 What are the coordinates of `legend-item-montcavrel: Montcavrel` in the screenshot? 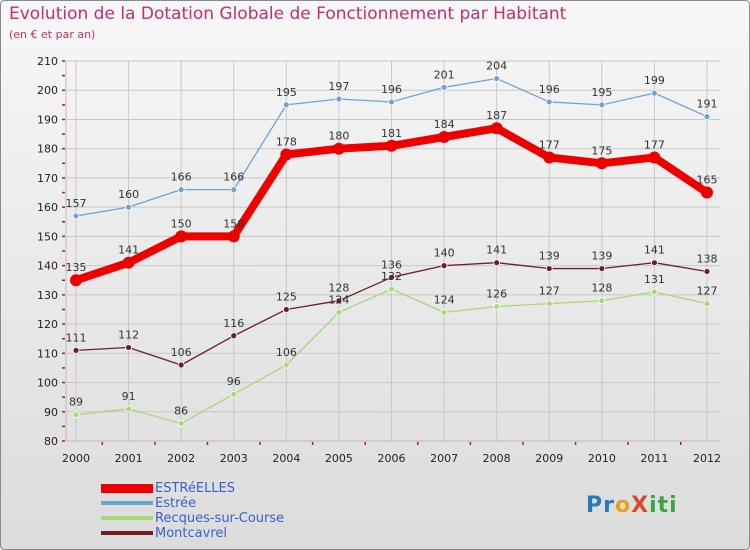 It's located at (231, 534).